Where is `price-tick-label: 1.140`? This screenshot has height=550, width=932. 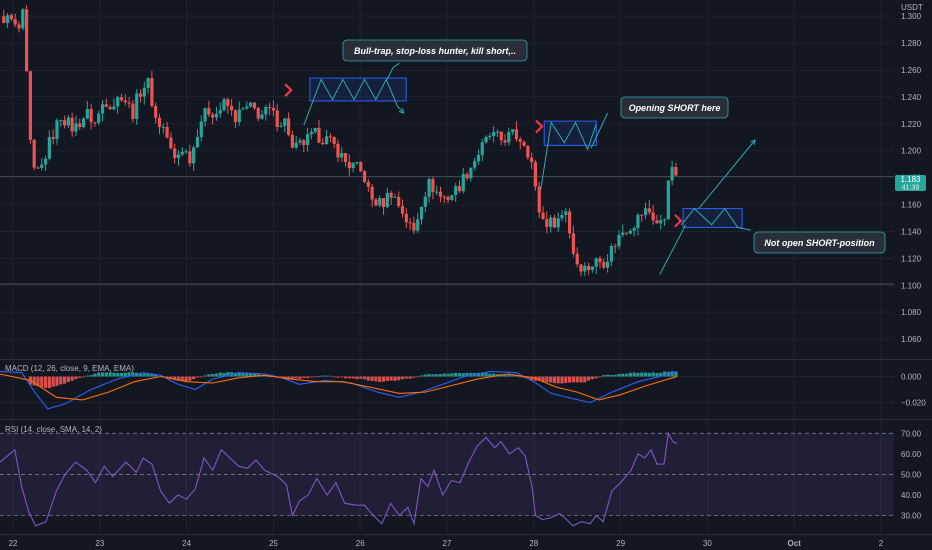
price-tick-label: 1.140 is located at coordinates (911, 231).